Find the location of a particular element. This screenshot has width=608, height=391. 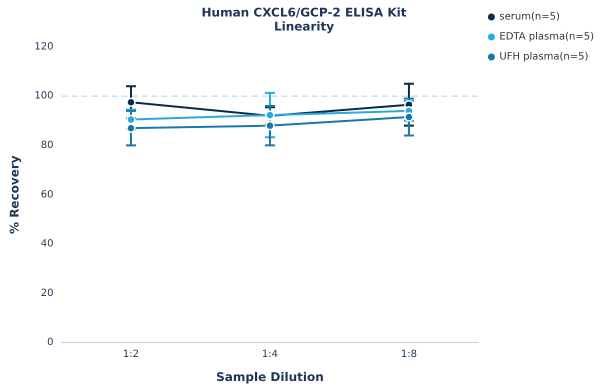

y-tick-label: 60 is located at coordinates (47, 194).